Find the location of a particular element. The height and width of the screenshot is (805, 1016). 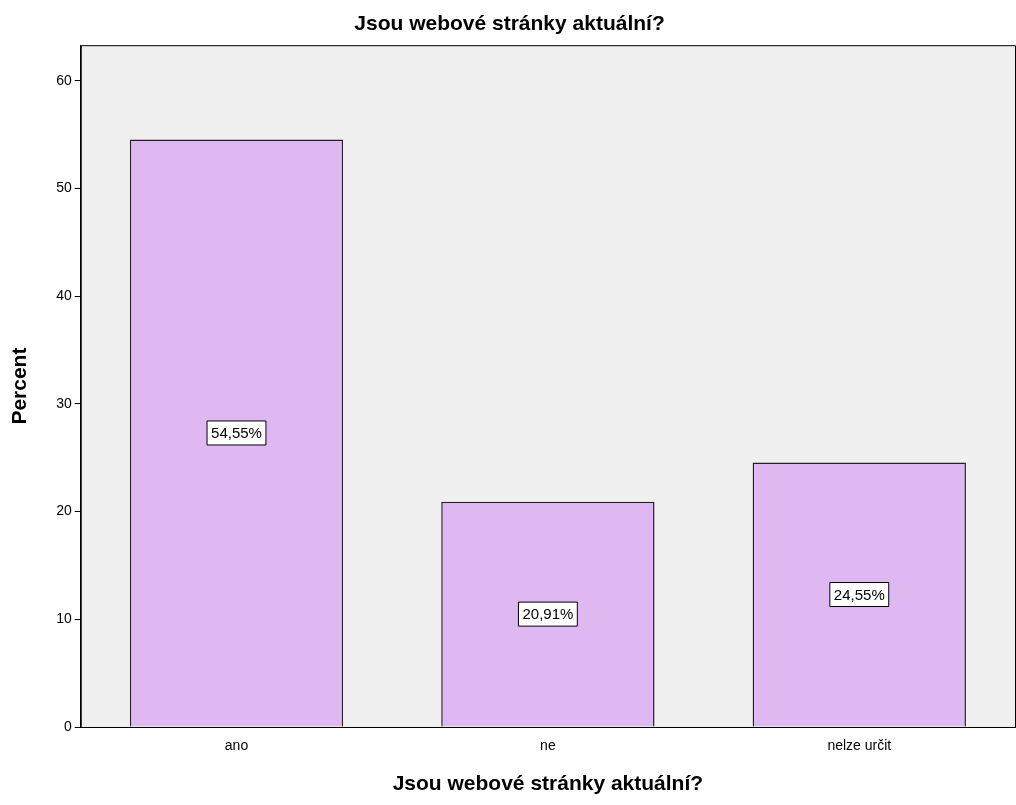

y-tick-label: 50 is located at coordinates (64, 187).